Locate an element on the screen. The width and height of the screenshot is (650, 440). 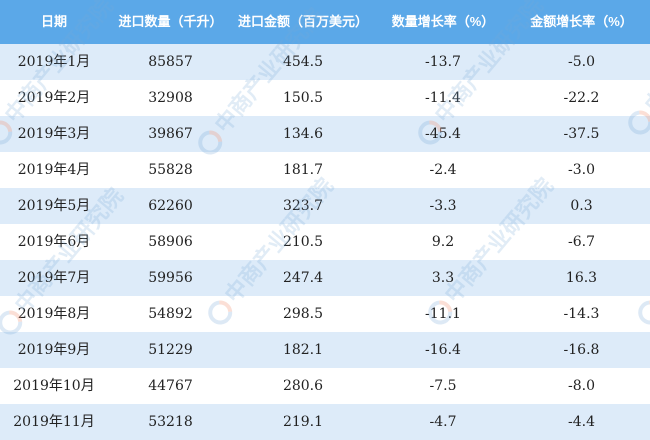
table-row: 2019年5月 62260 323.7 -3.3 0.3 is located at coordinates (325, 206).